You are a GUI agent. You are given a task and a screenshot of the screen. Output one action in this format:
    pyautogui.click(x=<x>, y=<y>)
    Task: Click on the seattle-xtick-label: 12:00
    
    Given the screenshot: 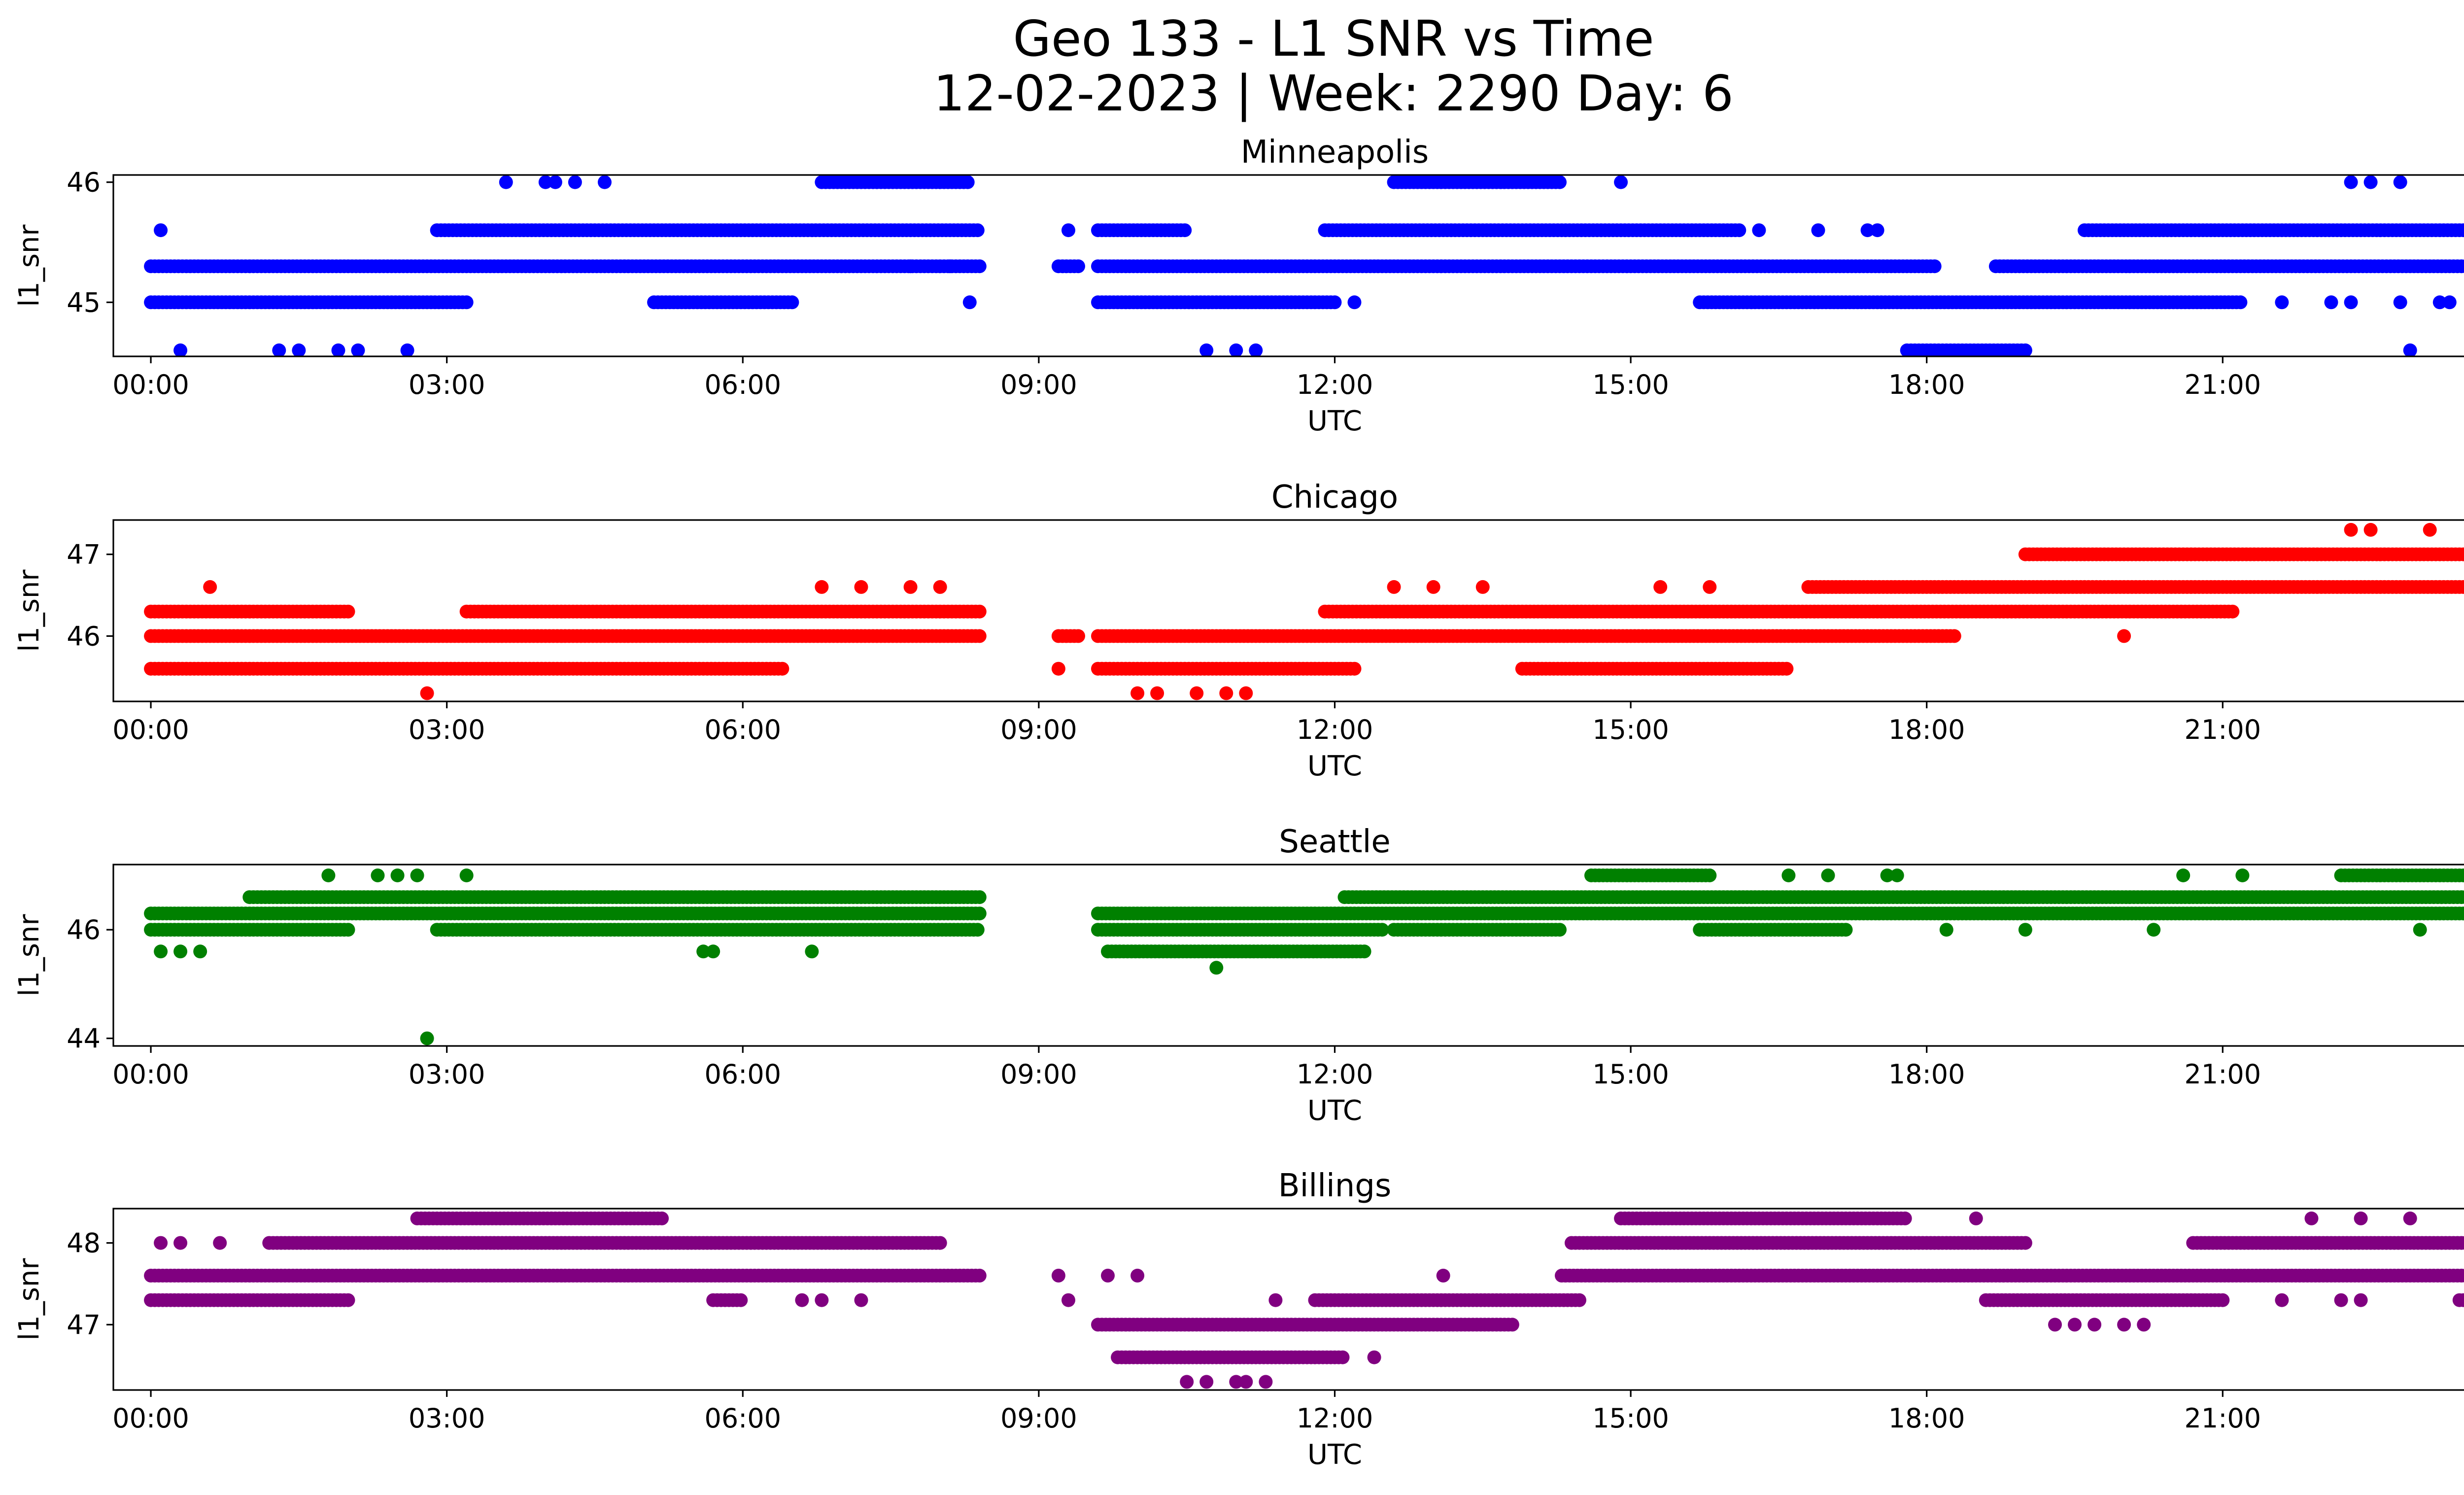 What is the action you would take?
    pyautogui.click(x=1335, y=1074)
    